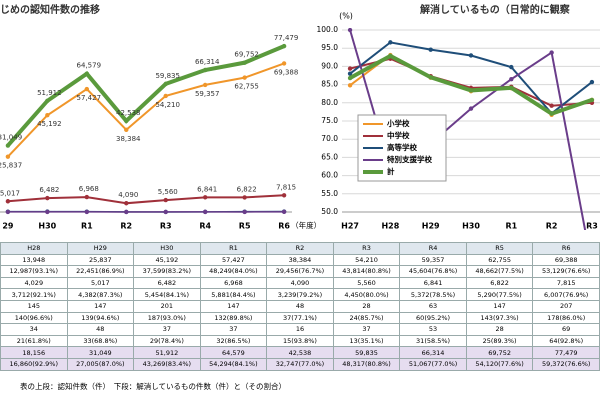 This screenshot has height=400, width=600. What do you see at coordinates (350, 226) in the screenshot?
I see `x-tick-label: H27` at bounding box center [350, 226].